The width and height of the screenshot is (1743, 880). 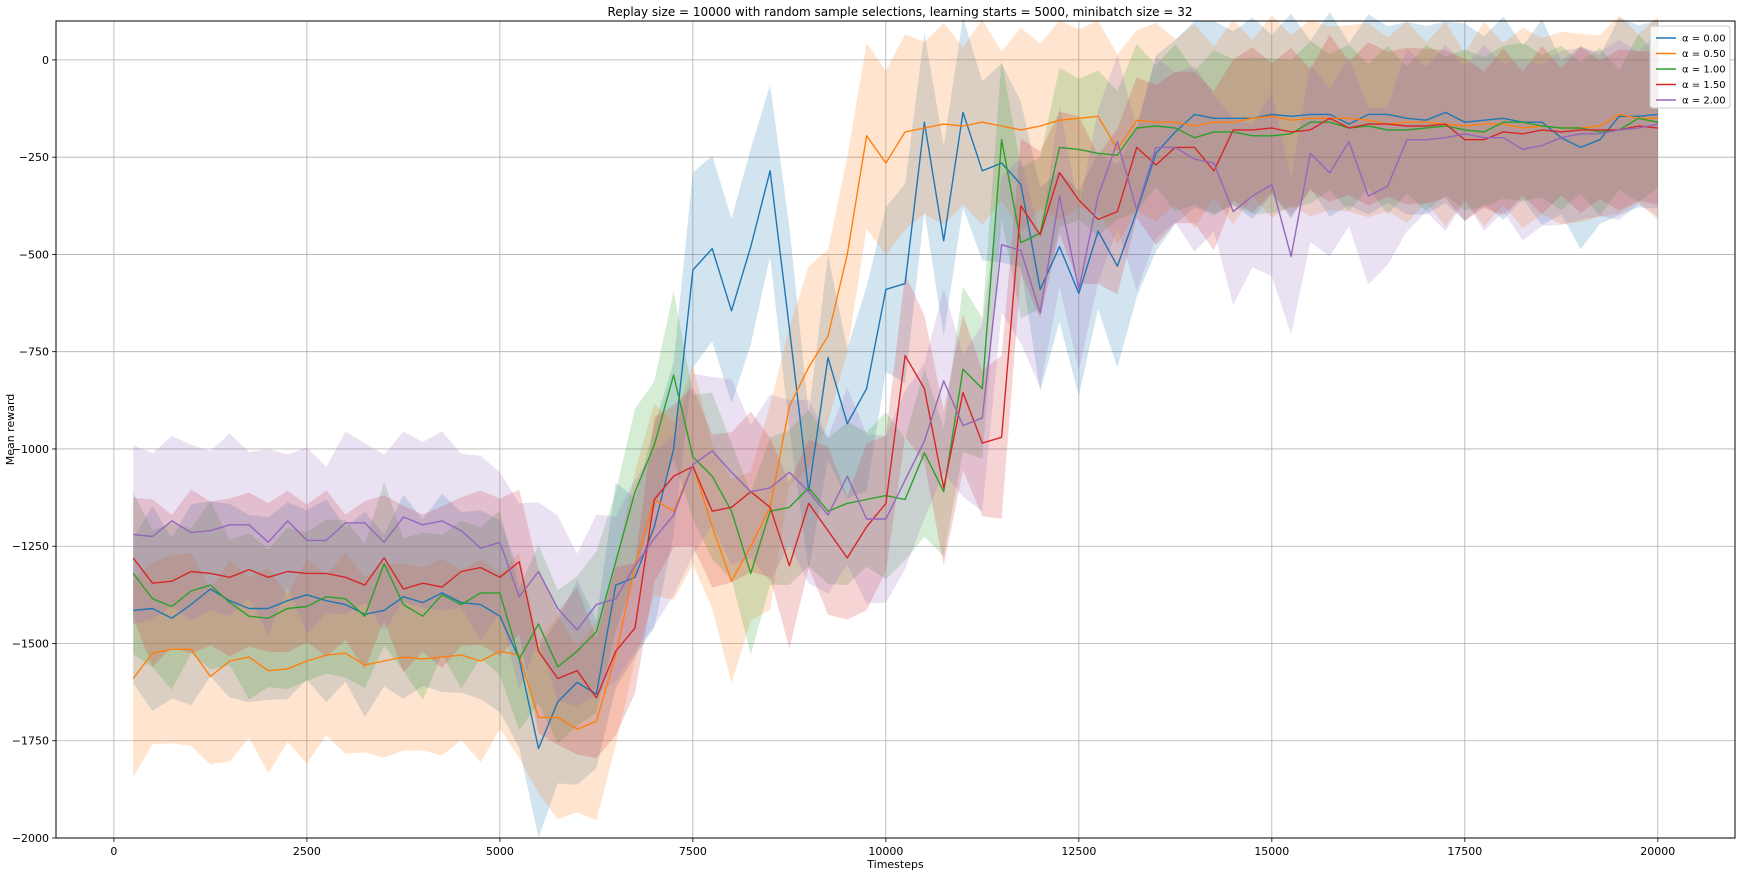 I want to click on x-tick-label: 17500, so click(x=1464, y=851).